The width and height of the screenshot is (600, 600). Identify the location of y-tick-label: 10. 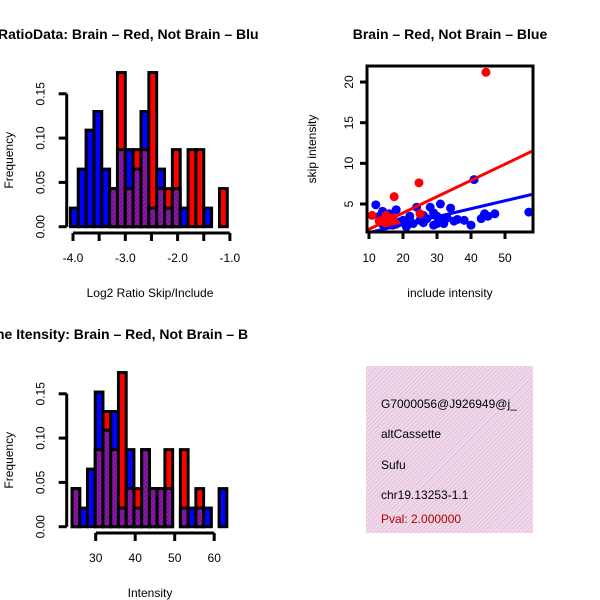
(349, 163).